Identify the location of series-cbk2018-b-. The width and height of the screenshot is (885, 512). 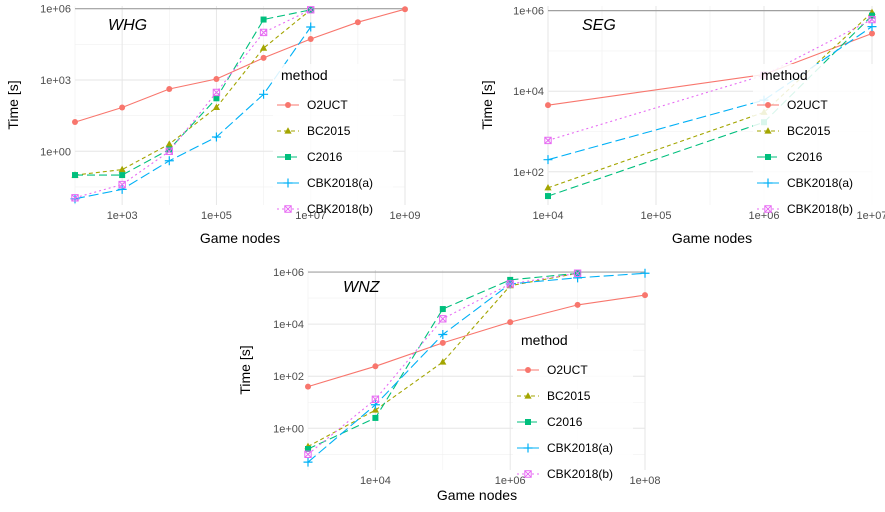
(443, 364).